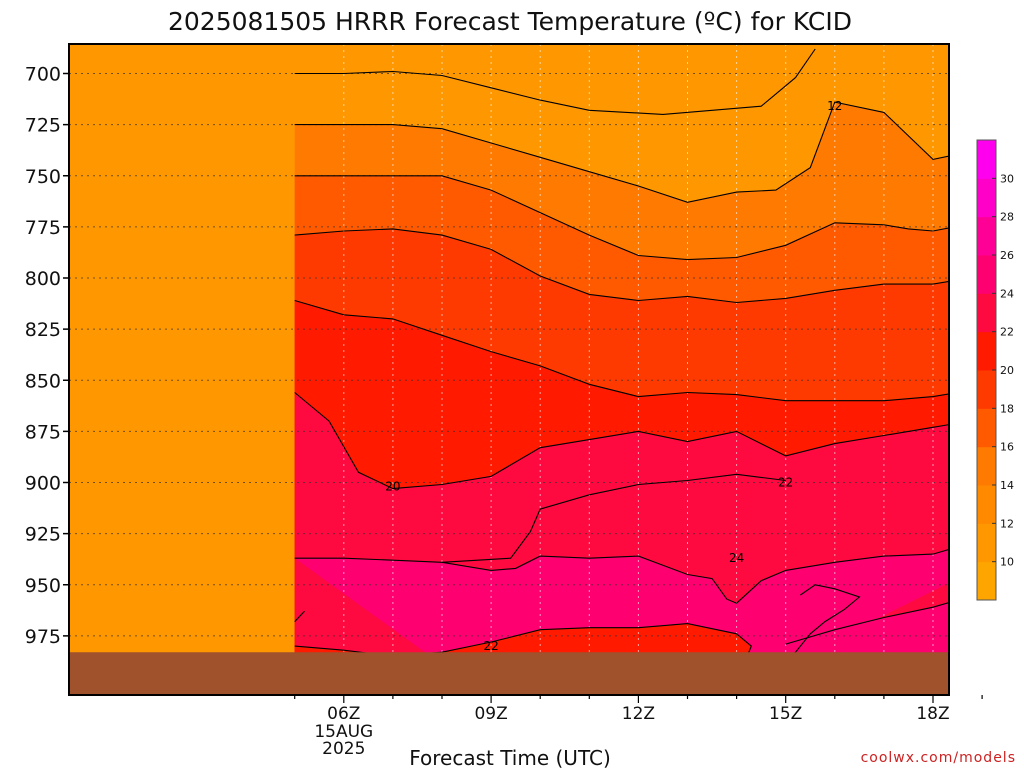 This screenshot has height=768, width=1024. Describe the element at coordinates (1007, 178) in the screenshot. I see `colorbar-label: 30` at that location.